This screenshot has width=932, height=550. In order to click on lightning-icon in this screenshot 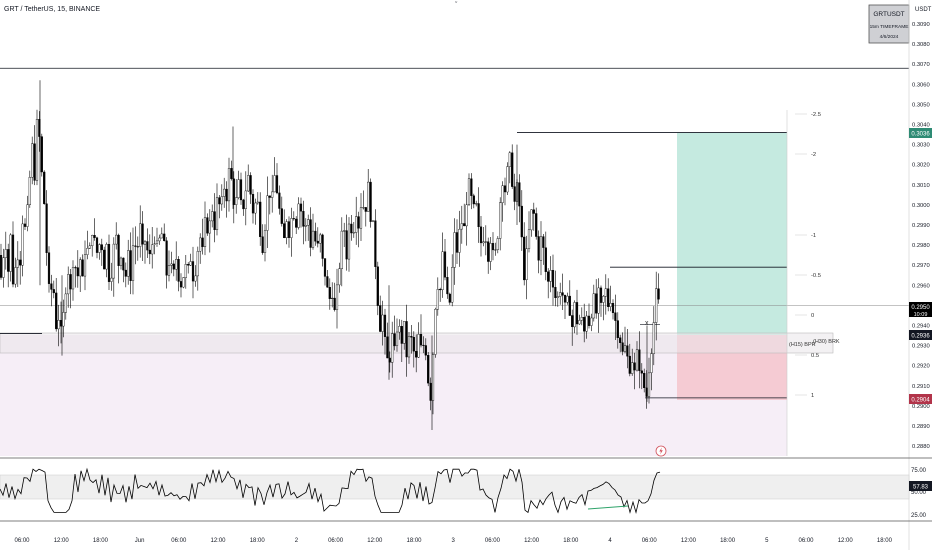, I will do `click(661, 451)`.